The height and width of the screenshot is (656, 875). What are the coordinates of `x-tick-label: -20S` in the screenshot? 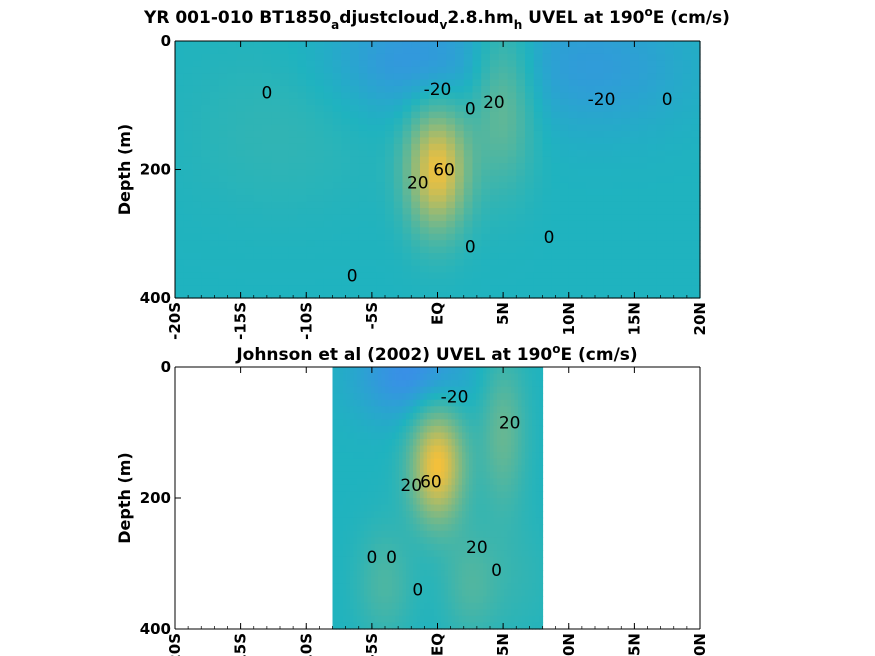 It's located at (175, 644).